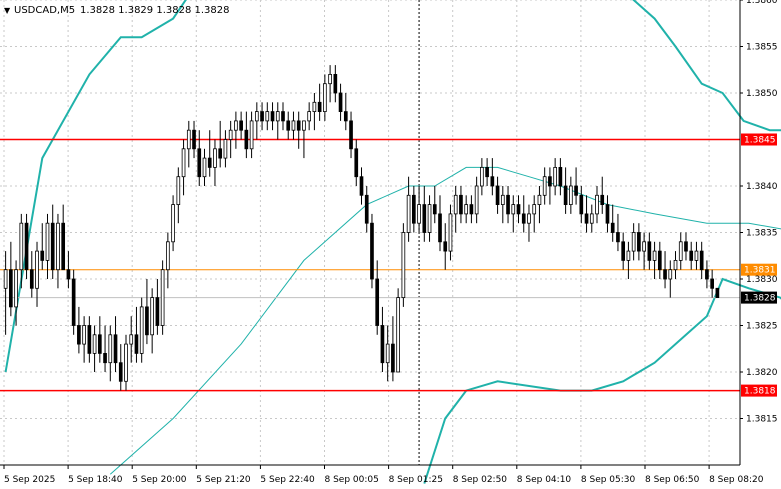  Describe the element at coordinates (352, 480) in the screenshot. I see `time-tick-label-5: 8 Sep 00:05` at that location.